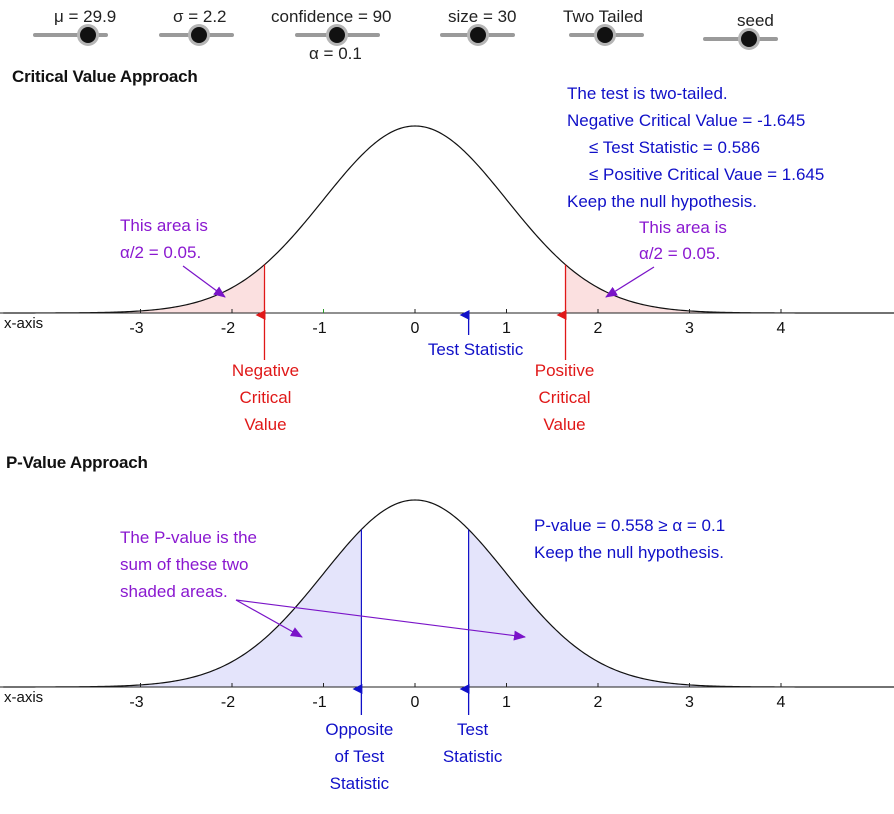 This screenshot has width=894, height=814. Describe the element at coordinates (674, 147) in the screenshot. I see `critical-result-line: ≤ Test Statistic = 0.586` at that location.